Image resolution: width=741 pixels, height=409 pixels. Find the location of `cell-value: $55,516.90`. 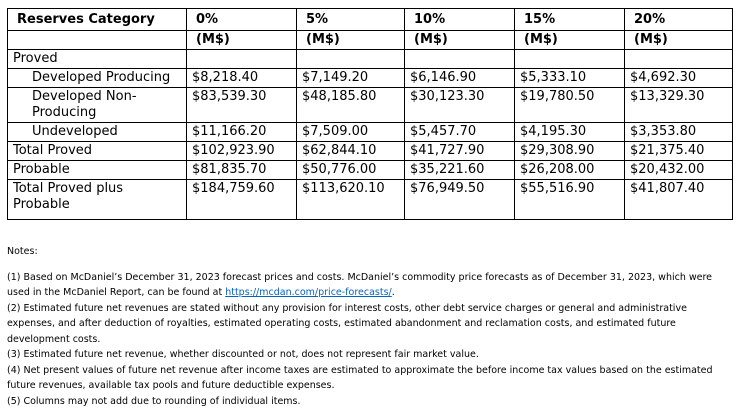

cell-value: $55,516.90 is located at coordinates (570, 200).